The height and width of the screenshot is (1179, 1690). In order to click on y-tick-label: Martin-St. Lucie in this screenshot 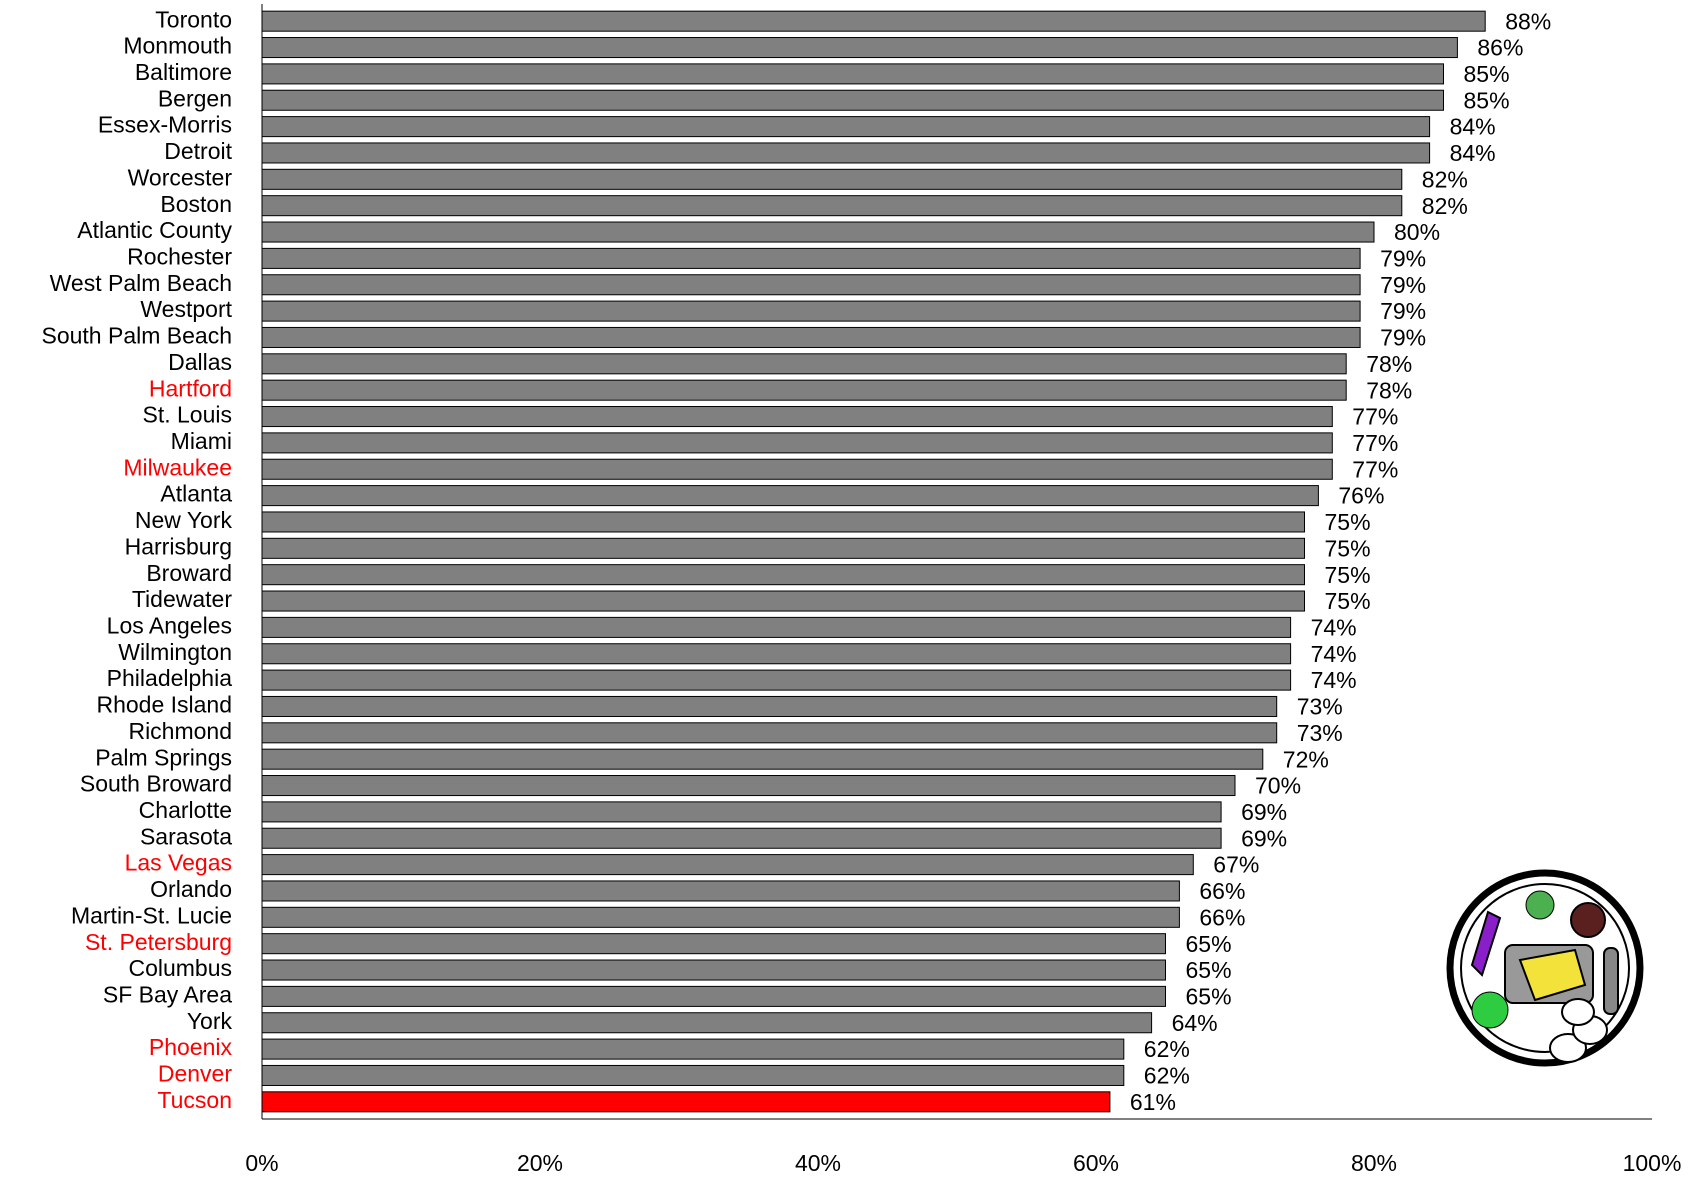, I will do `click(151, 915)`.